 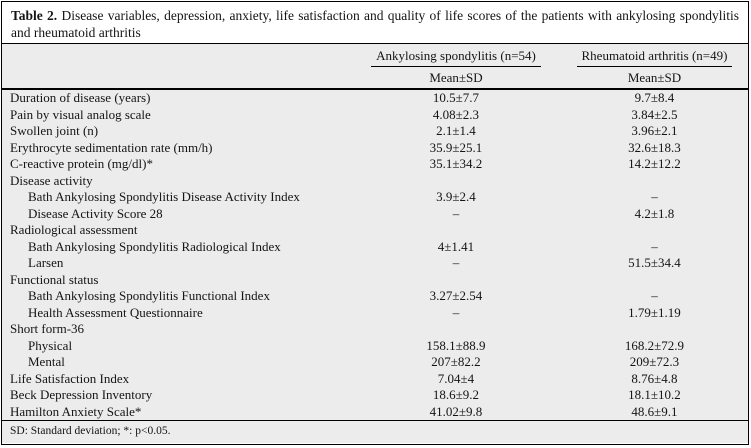 What do you see at coordinates (654, 361) in the screenshot?
I see `ra-value: 209±72.3` at bounding box center [654, 361].